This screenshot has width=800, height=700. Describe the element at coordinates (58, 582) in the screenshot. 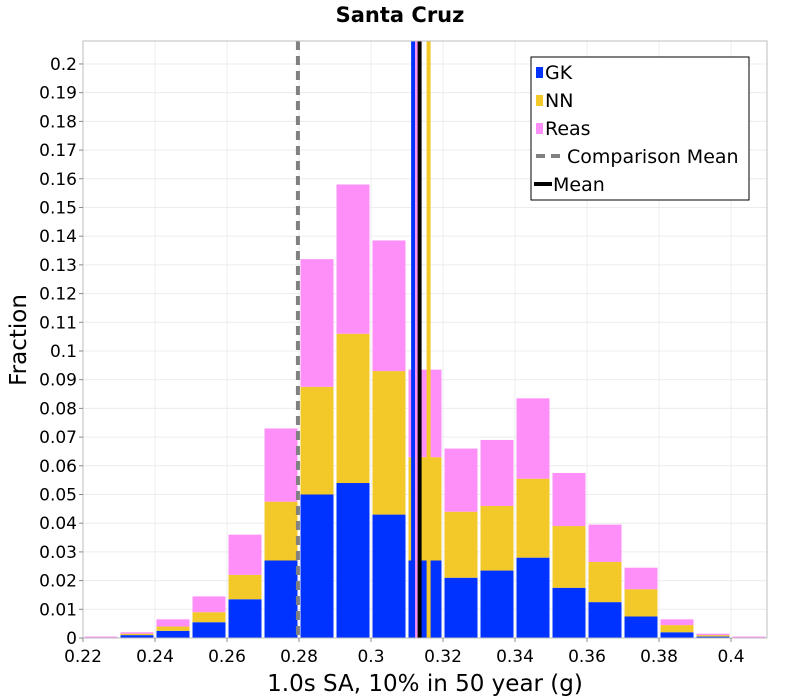

I see `y-tick-label: 0.02` at that location.